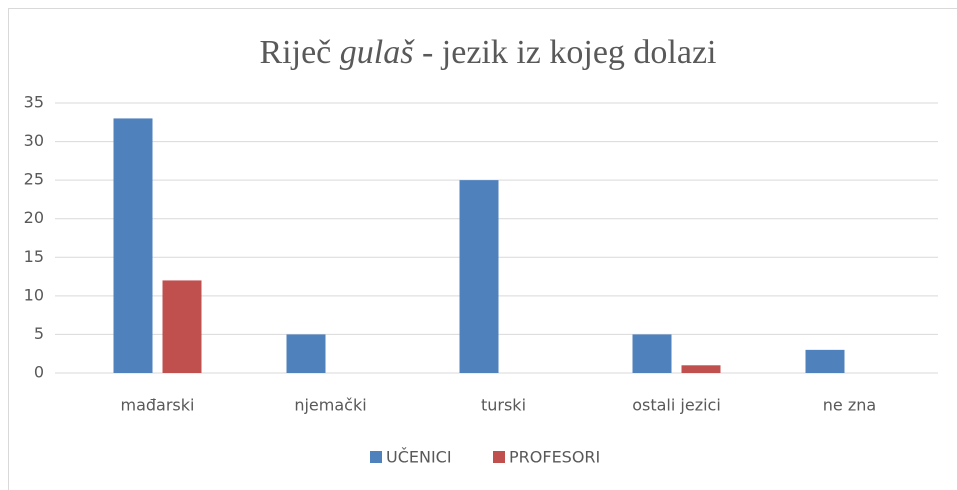 The image size is (957, 490). I want to click on y-tick-label: 20, so click(34, 217).